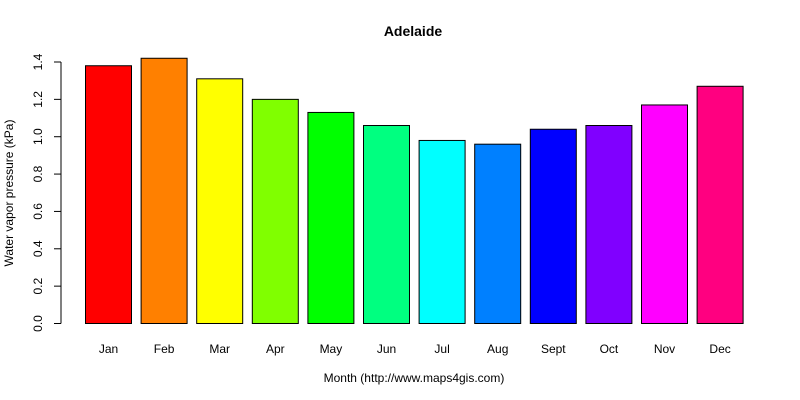 The image size is (800, 400). Describe the element at coordinates (38, 99) in the screenshot. I see `y-tick-label: 1.2` at that location.